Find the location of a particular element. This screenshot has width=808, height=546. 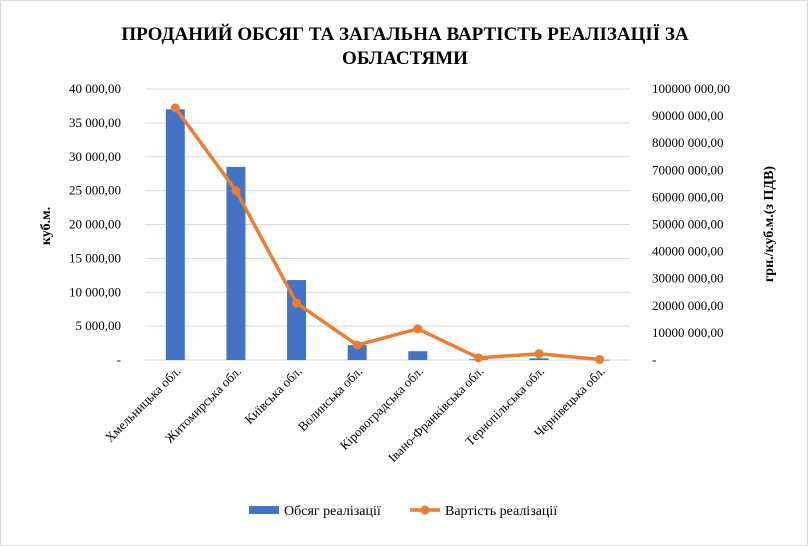

right-axis-tick-label: 50000 000,00 is located at coordinates (688, 224).